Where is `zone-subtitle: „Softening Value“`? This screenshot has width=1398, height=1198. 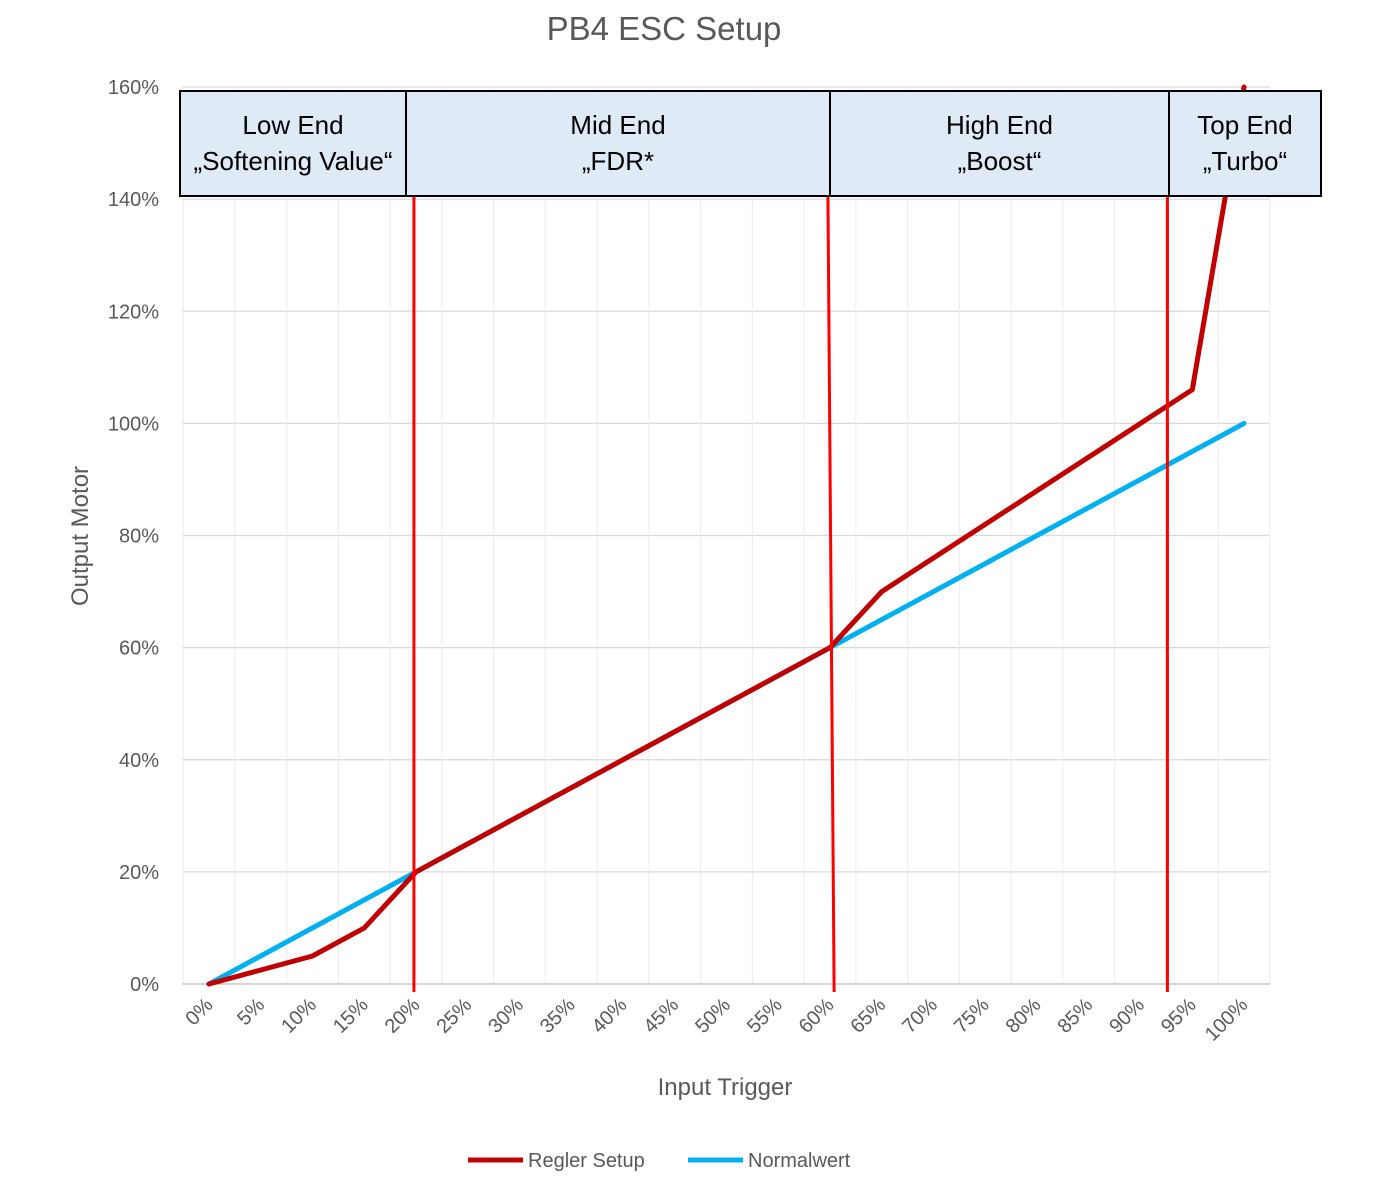
zone-subtitle: „Softening Value“ is located at coordinates (293, 161).